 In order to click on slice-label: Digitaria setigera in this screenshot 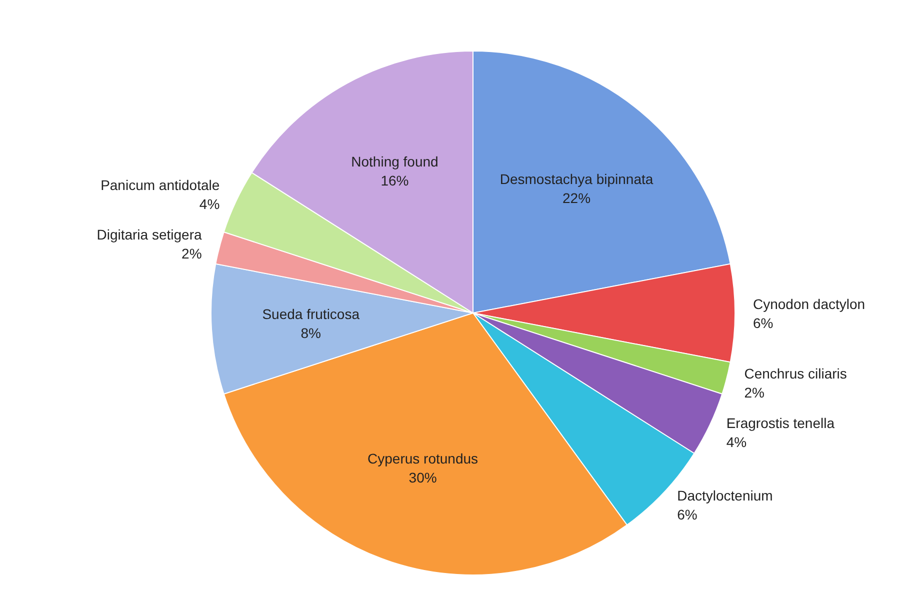, I will do `click(149, 234)`.